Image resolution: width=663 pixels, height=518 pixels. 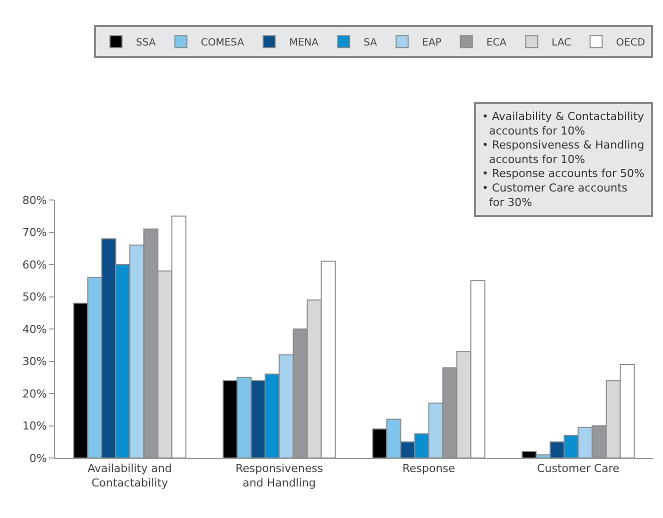 I want to click on x-tick-label: Customer Care, so click(x=578, y=469).